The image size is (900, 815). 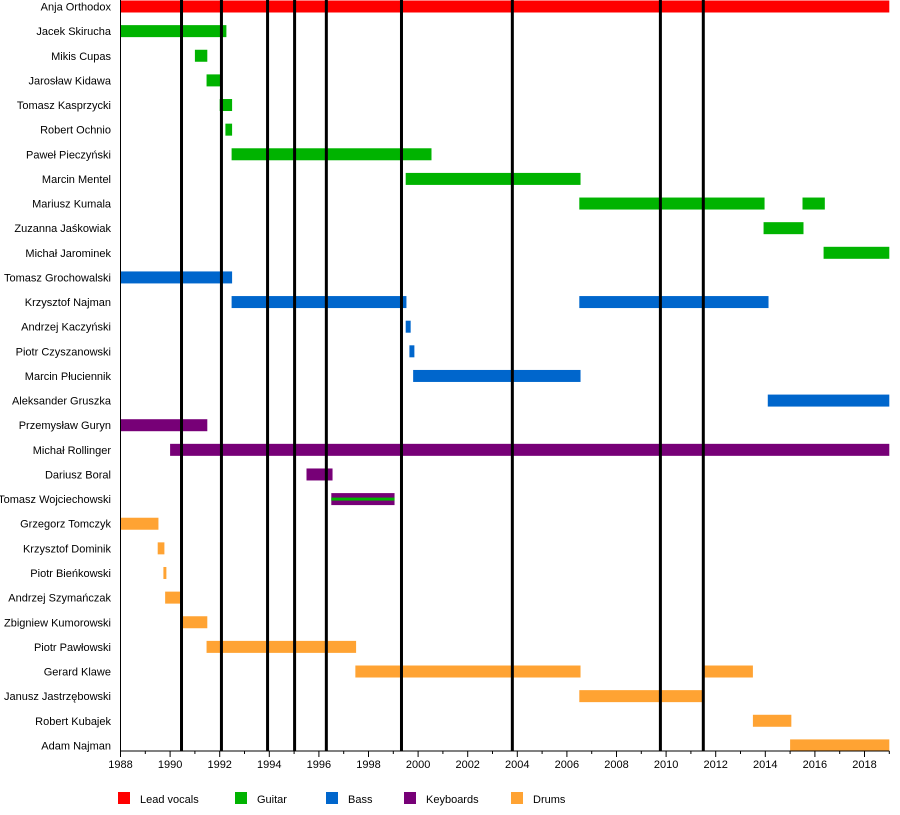 I want to click on legend-label-keyboards: Keyboards, so click(x=452, y=800).